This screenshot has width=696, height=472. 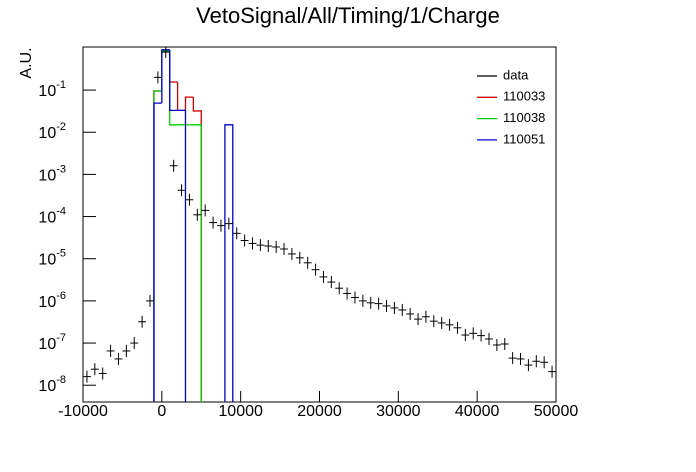 I want to click on chart-title: VetoSignal/All/Timing/1/Charge, so click(x=348, y=15).